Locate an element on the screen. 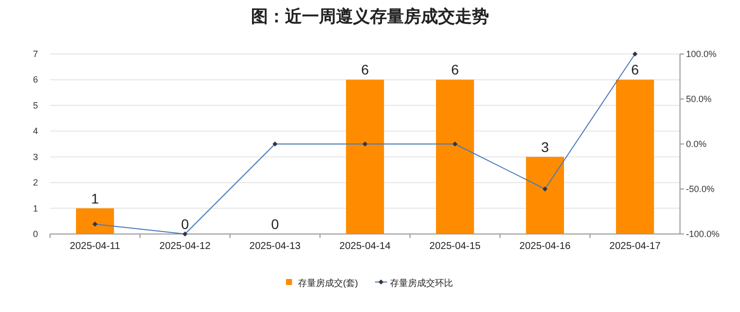 The image size is (740, 312). legend-label: 存量房成交环比 is located at coordinates (421, 283).